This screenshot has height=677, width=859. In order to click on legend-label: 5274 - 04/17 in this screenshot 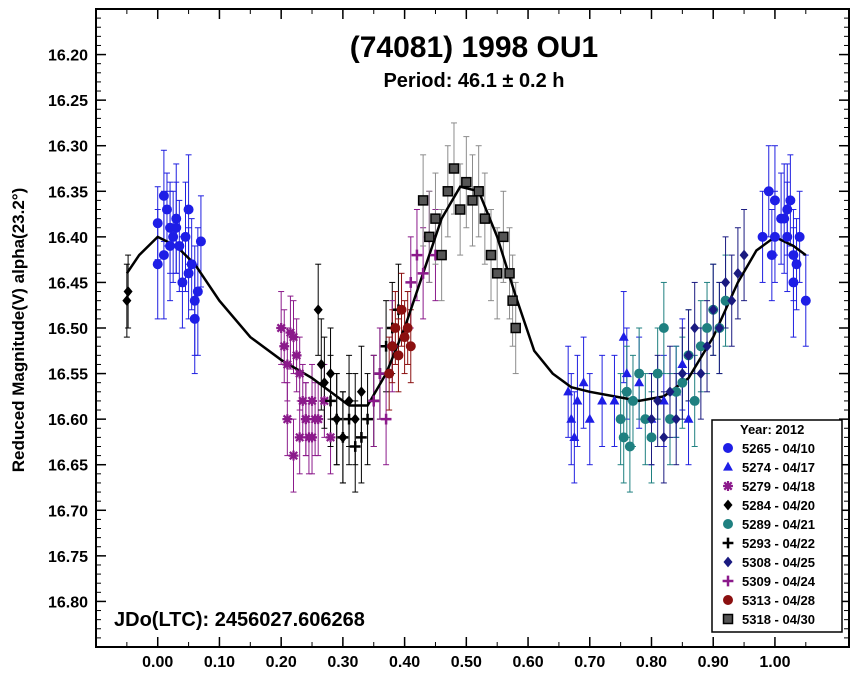, I will do `click(778, 467)`.